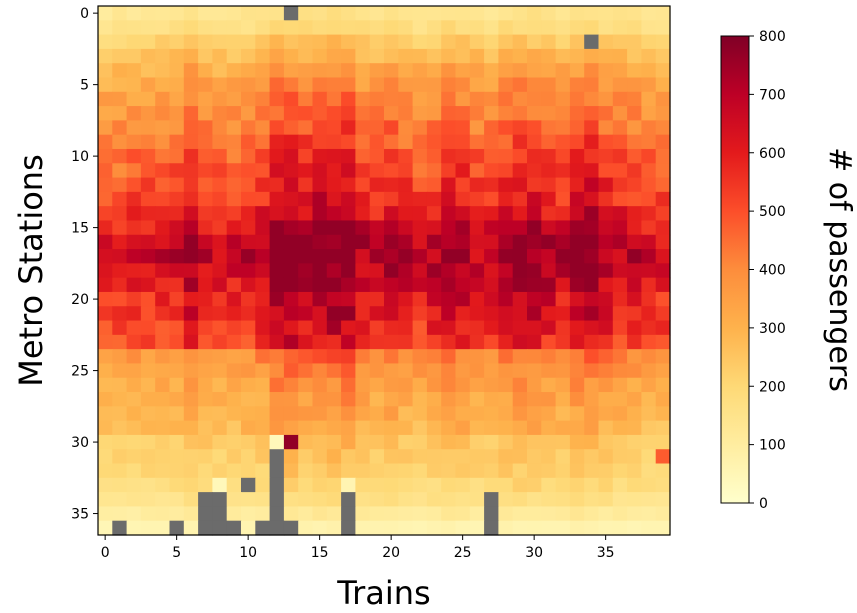 The image size is (857, 613). I want to click on y-tick-label: 25, so click(80, 372).